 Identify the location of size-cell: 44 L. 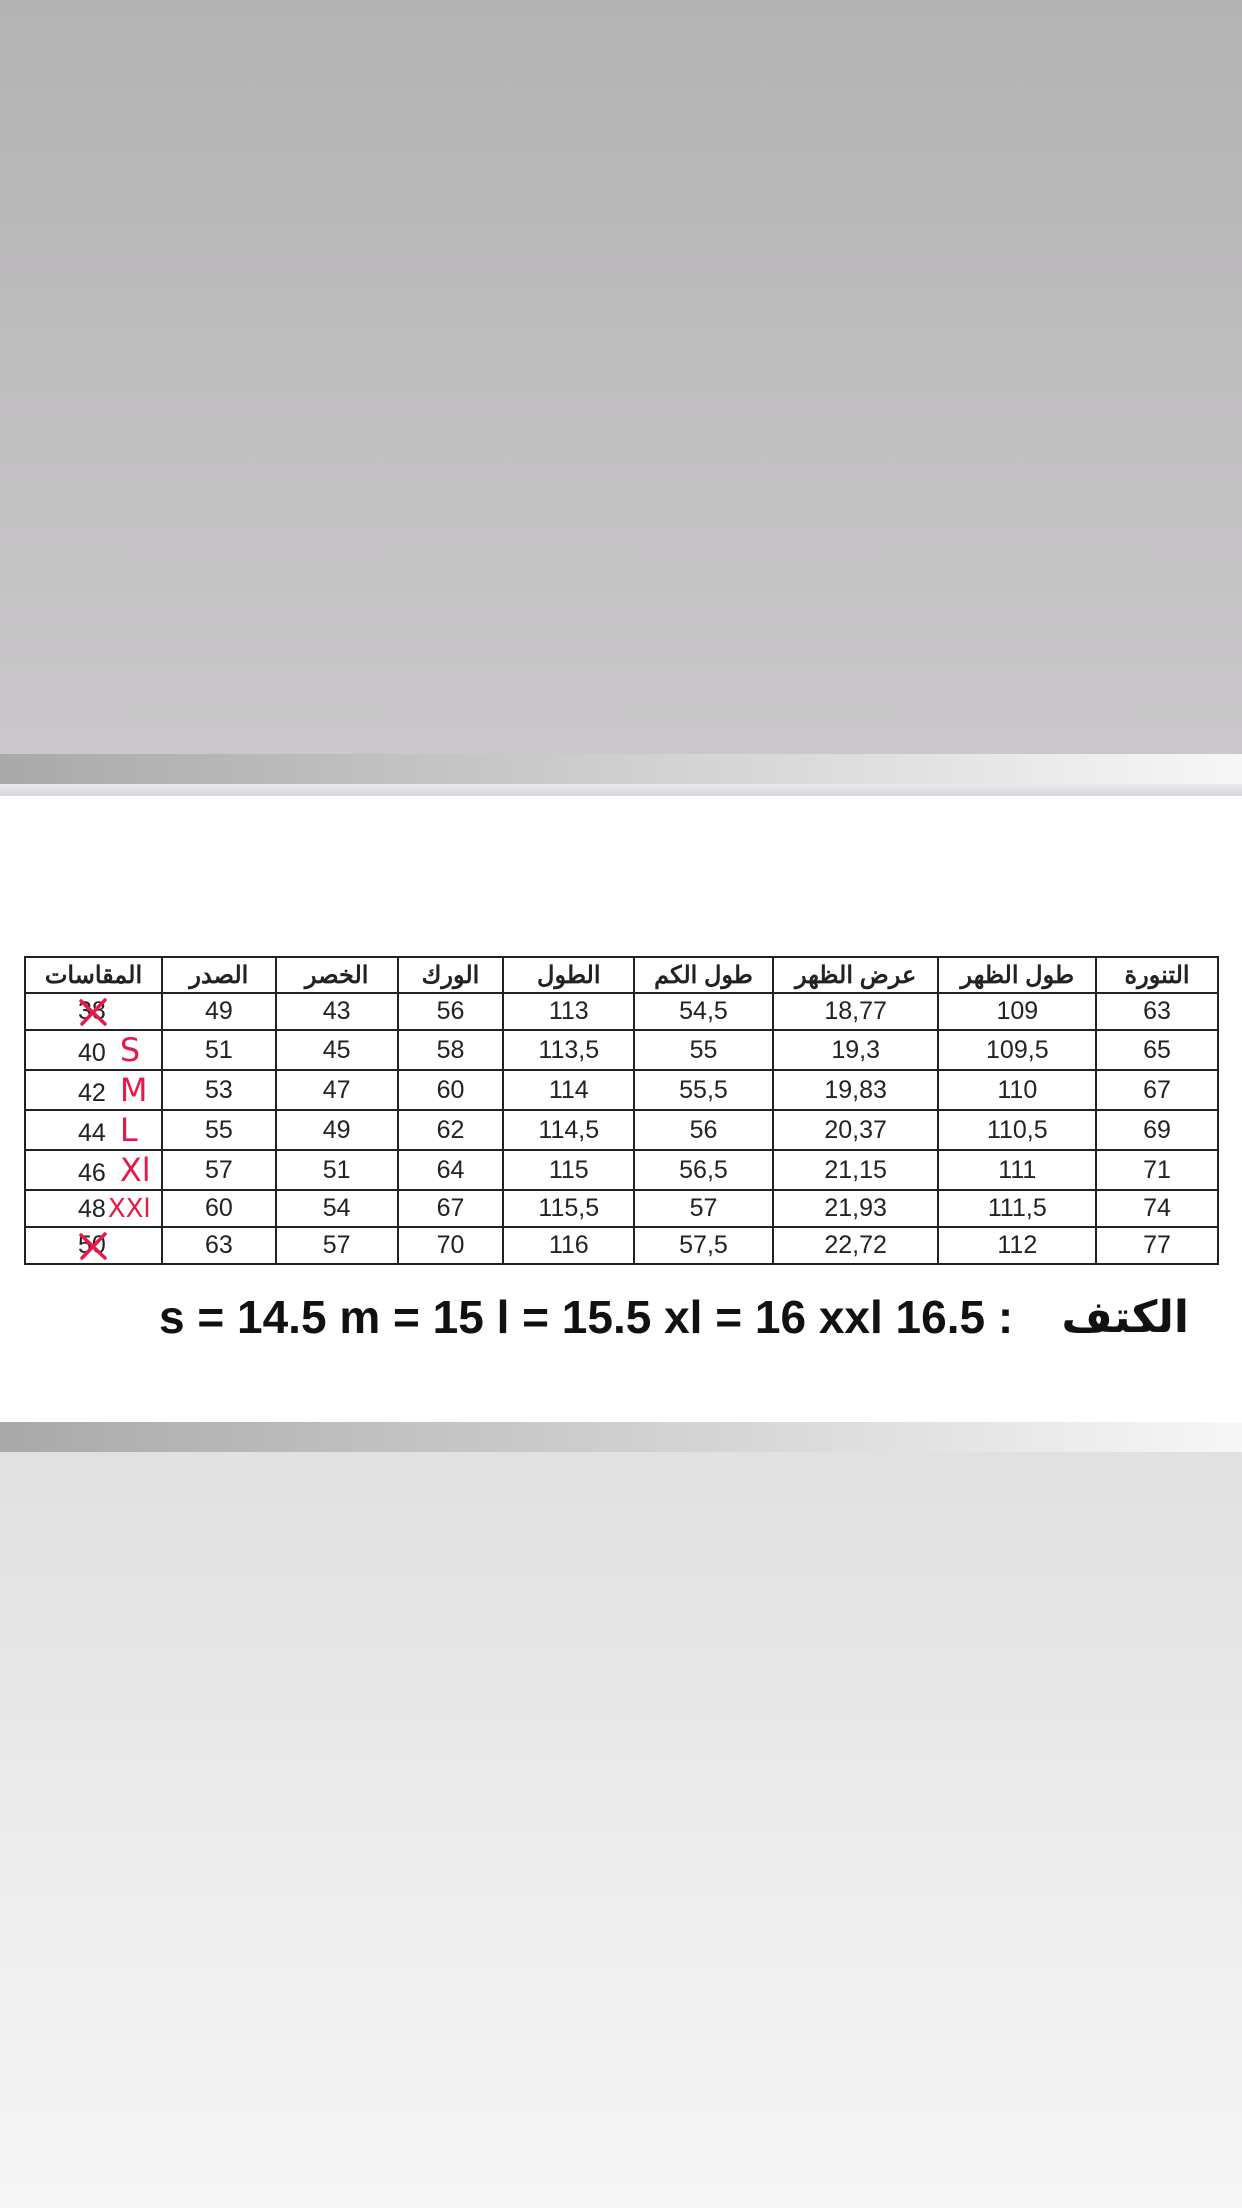
(93, 1130).